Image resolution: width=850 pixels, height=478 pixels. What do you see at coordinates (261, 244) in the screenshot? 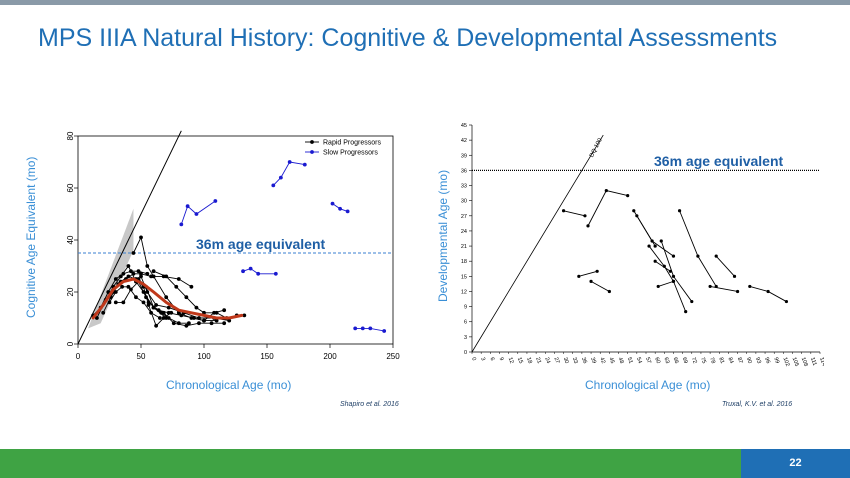
I see `left-36m-annotation: 36m age equivalent` at bounding box center [261, 244].